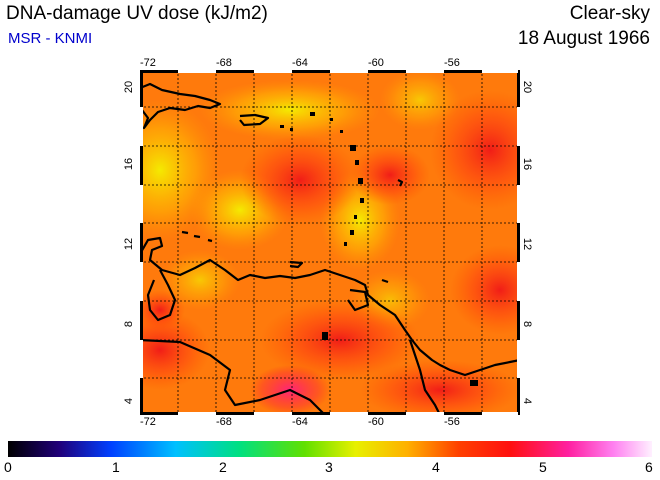 This screenshot has width=660, height=480. What do you see at coordinates (609, 13) in the screenshot?
I see `sky-condition-label: Clear-sky` at bounding box center [609, 13].